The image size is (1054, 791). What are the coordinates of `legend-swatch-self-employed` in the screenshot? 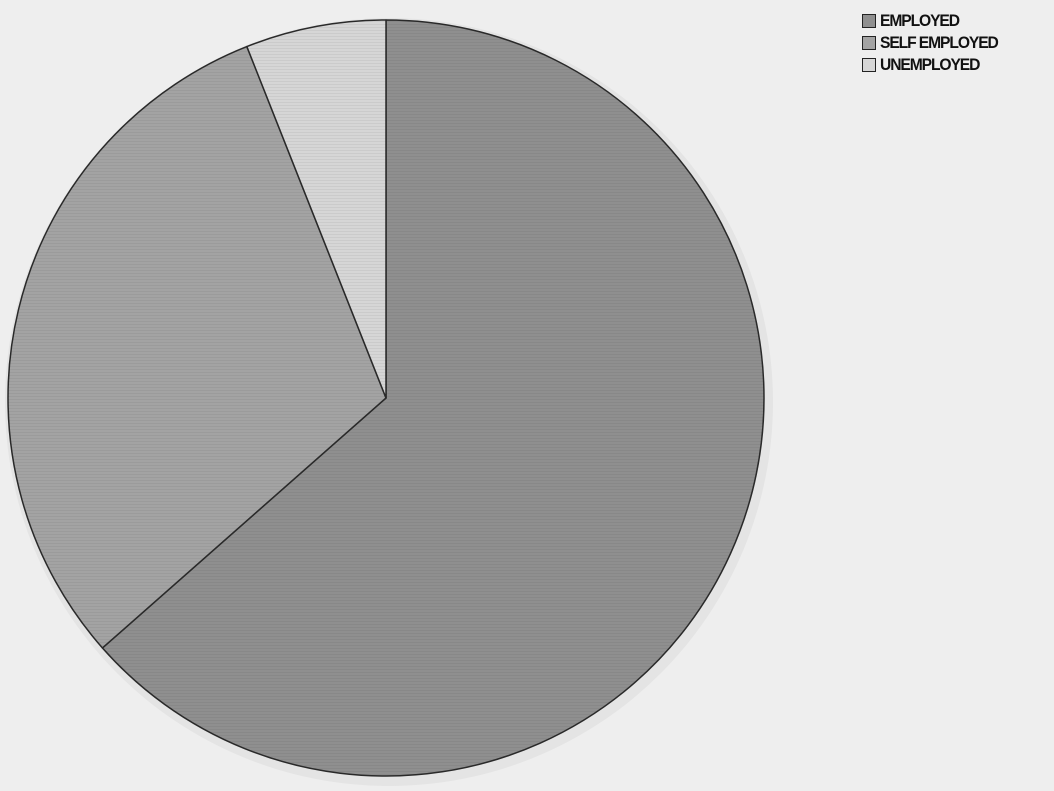 It's located at (869, 43).